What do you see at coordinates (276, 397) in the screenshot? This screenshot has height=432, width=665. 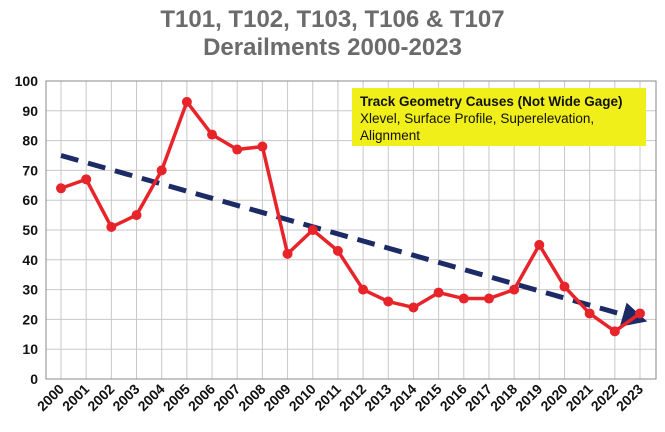 I see `x-tick-label: 2009` at bounding box center [276, 397].